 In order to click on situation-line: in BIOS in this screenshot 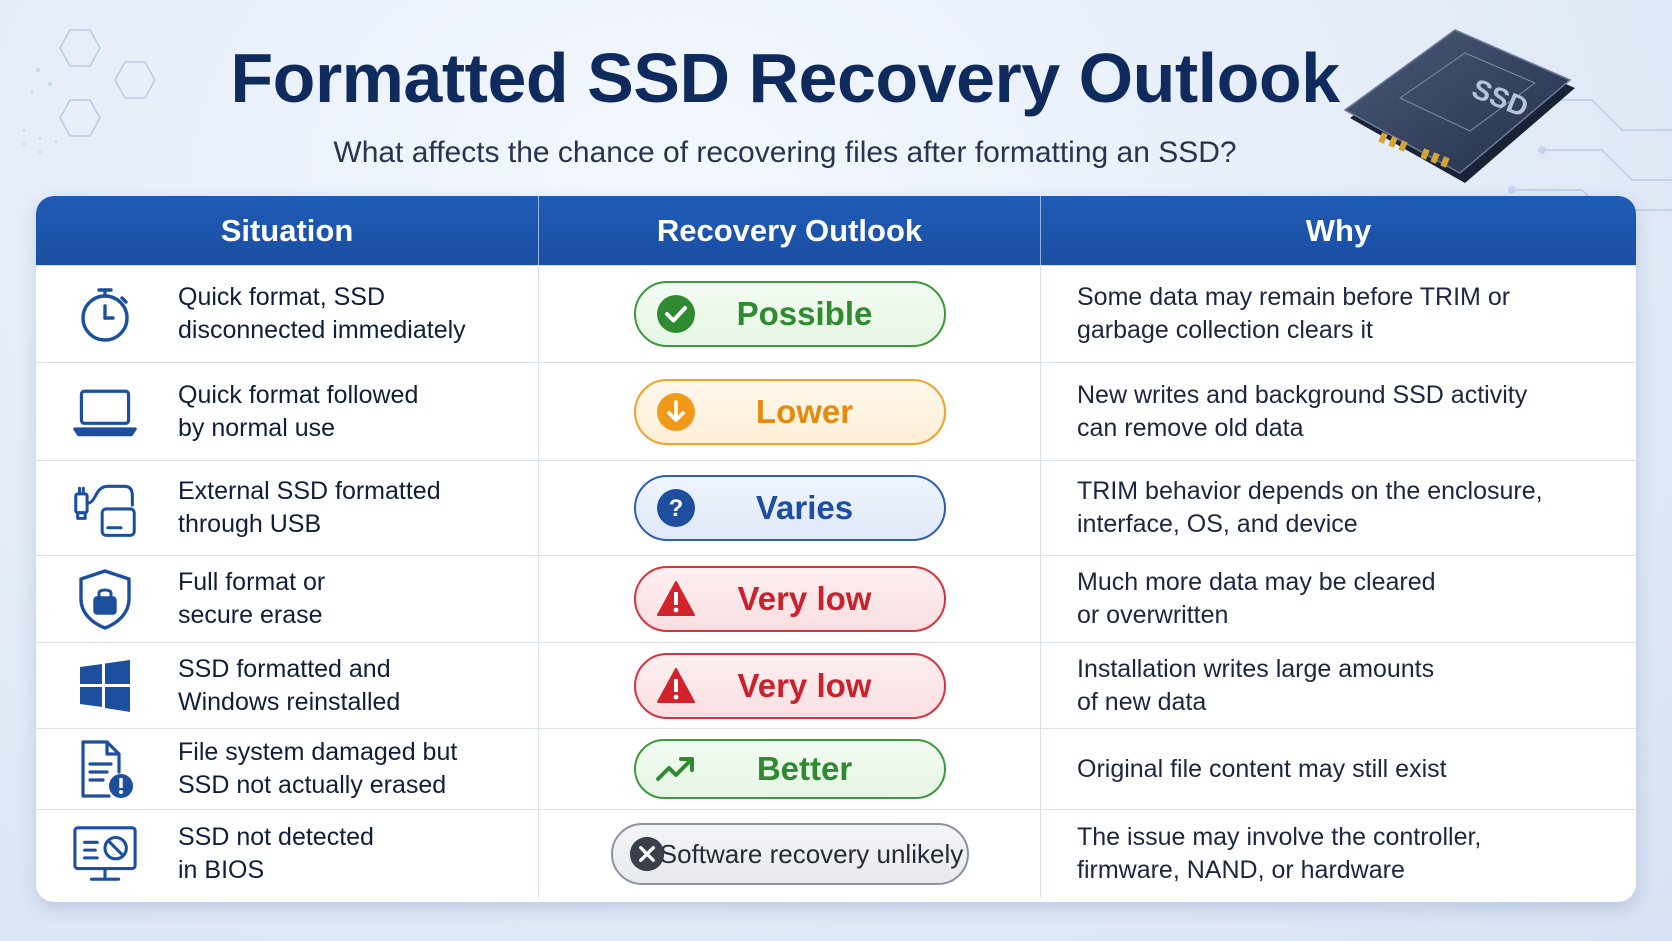, I will do `click(221, 870)`.